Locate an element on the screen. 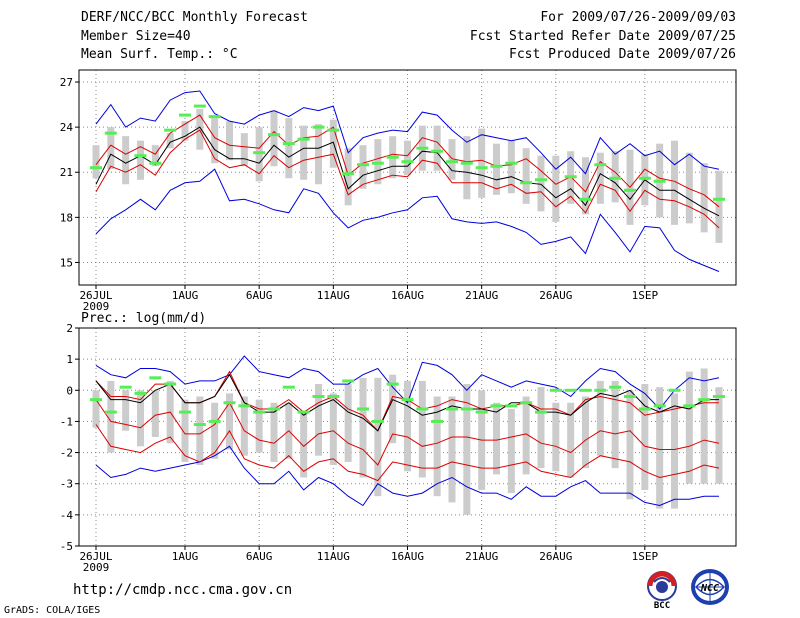 The width and height of the screenshot is (800, 618). series-line-upper is located at coordinates (407, 161).